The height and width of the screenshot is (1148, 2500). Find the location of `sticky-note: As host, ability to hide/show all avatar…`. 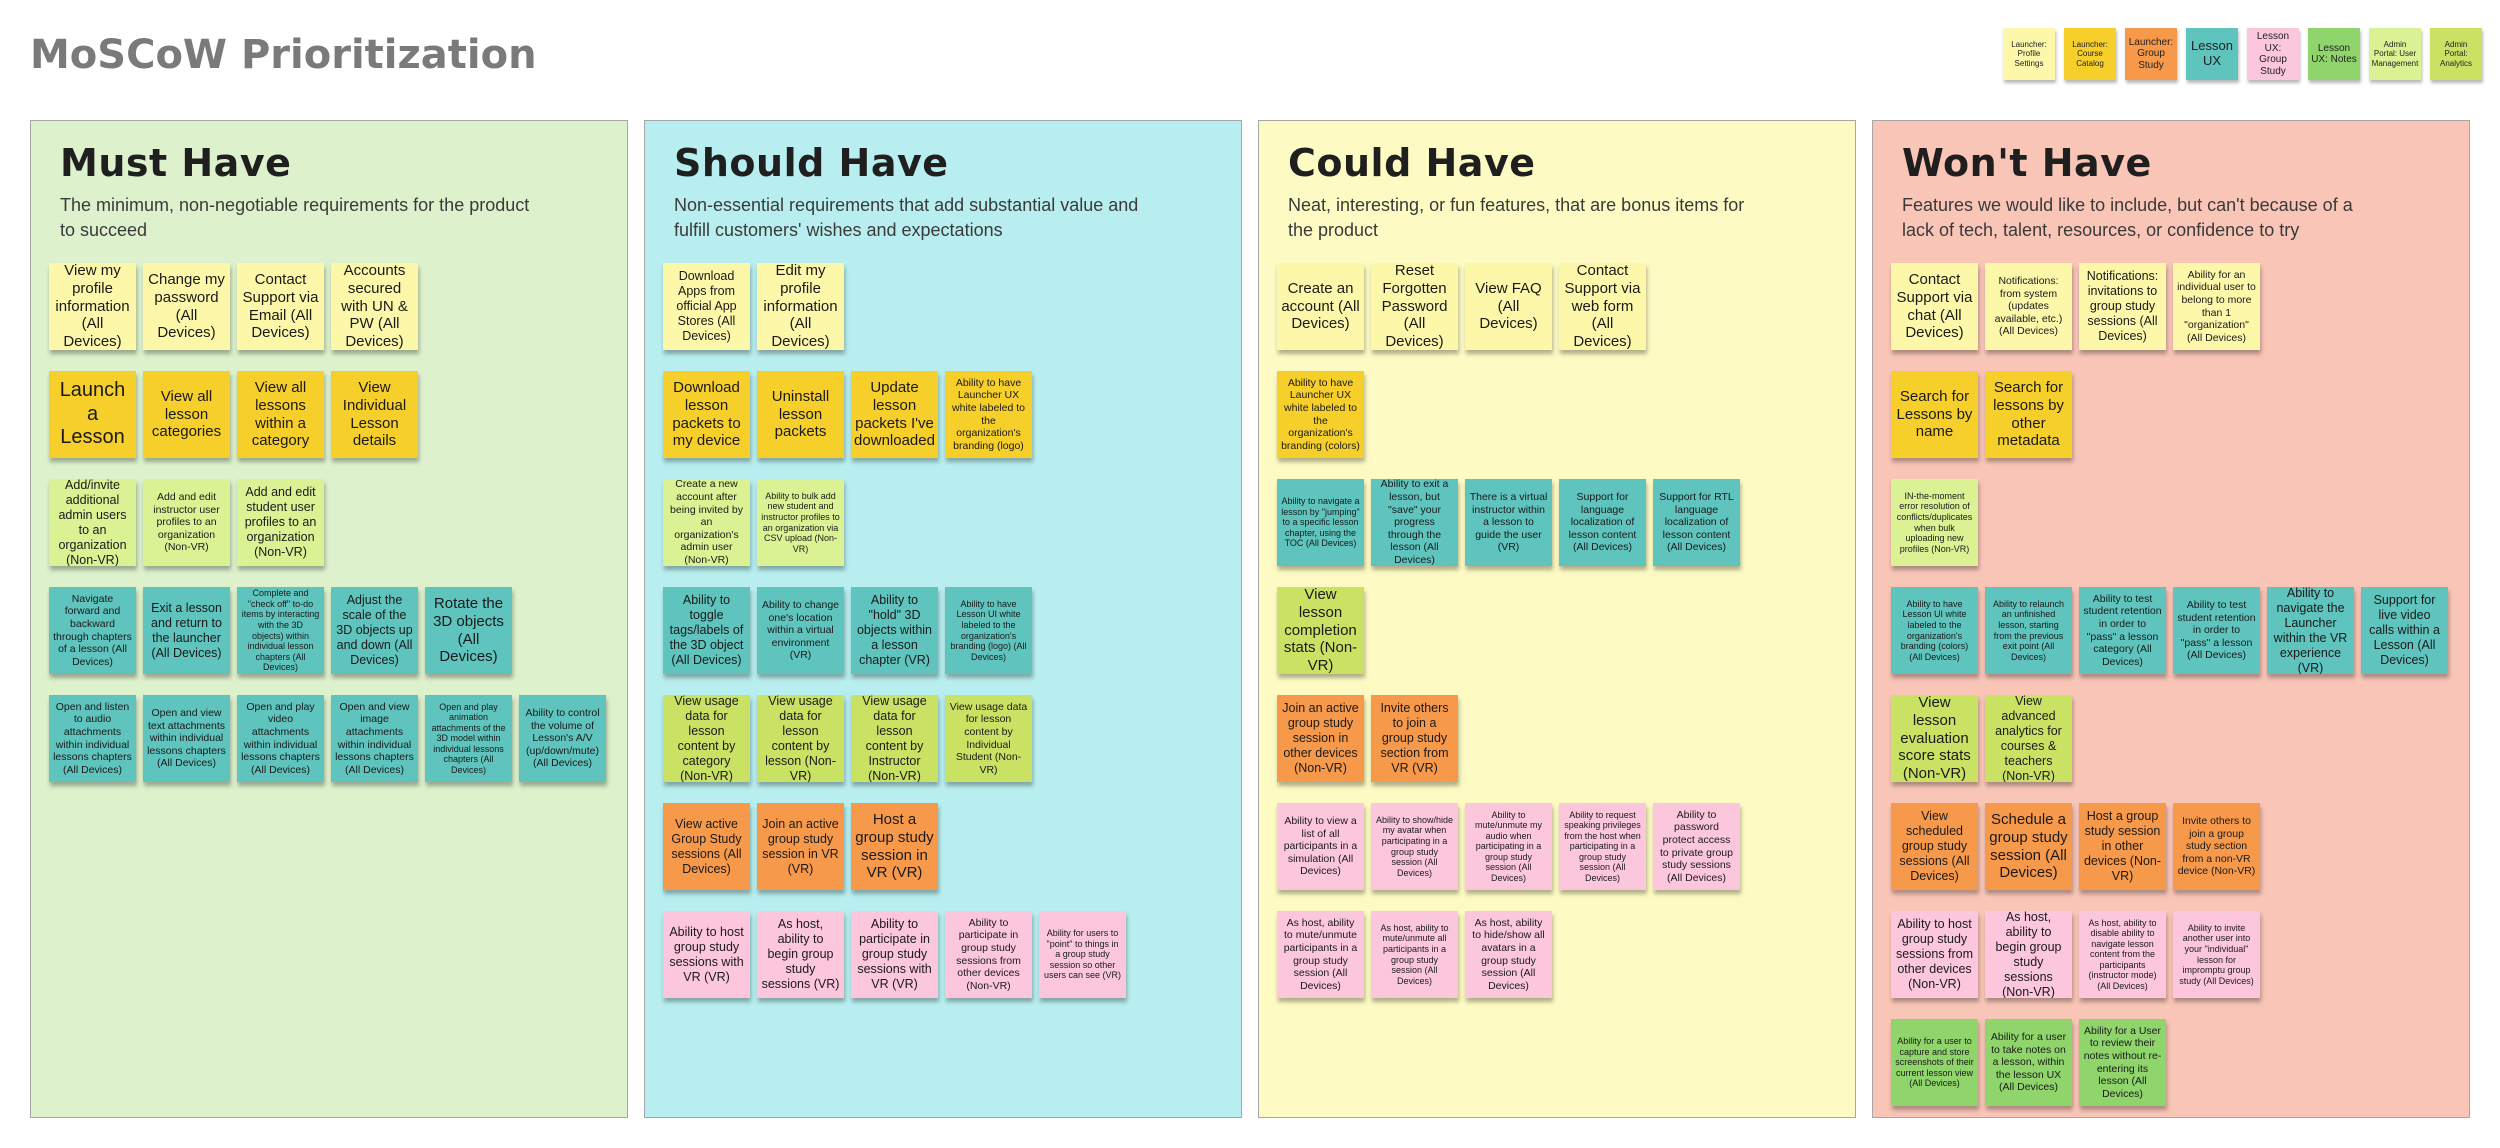

sticky-note: As host, ability to hide/show all avatar… is located at coordinates (1508, 954).